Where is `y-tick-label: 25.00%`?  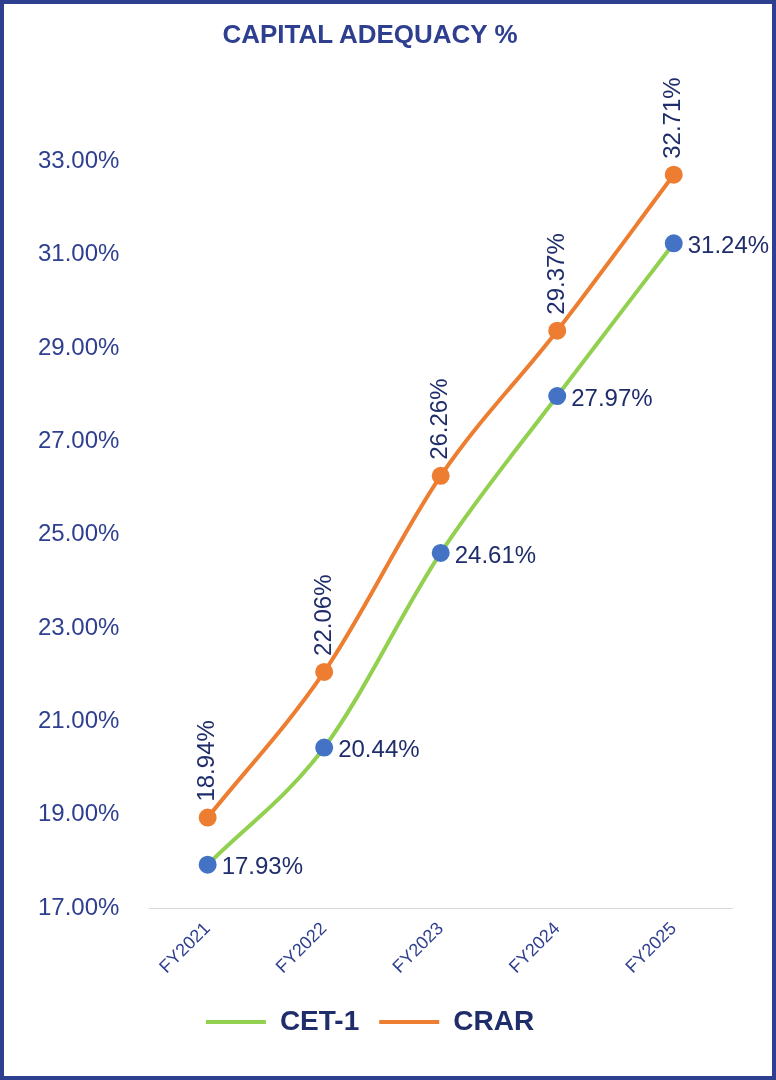 y-tick-label: 25.00% is located at coordinates (78, 533).